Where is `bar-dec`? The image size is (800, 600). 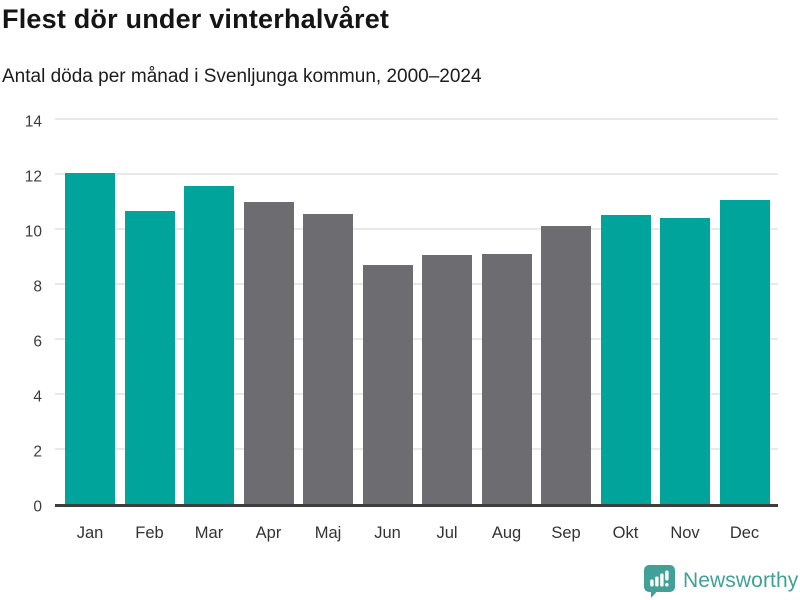
bar-dec is located at coordinates (744, 352).